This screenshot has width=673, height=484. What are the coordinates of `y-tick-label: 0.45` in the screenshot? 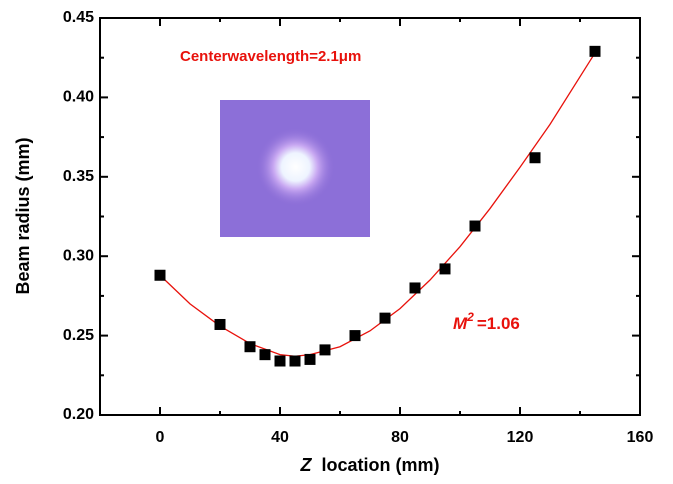 It's located at (78, 17).